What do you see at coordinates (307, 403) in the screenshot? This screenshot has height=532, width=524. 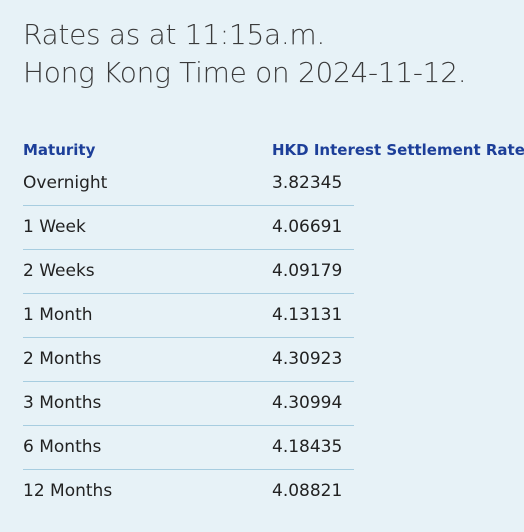 I see `rate: 4.30994` at bounding box center [307, 403].